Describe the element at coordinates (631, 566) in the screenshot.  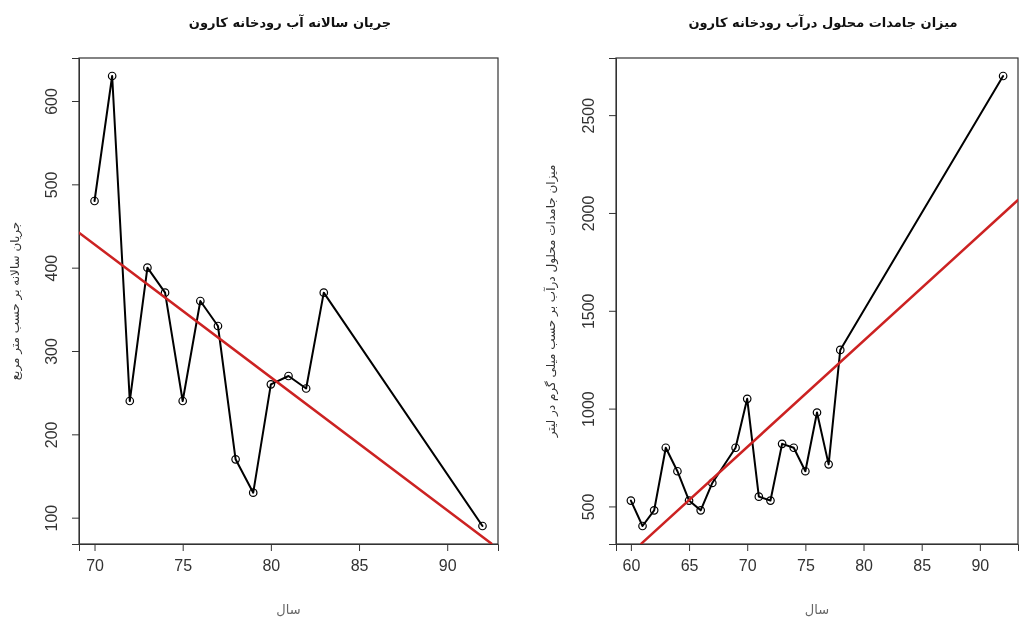
I see `x-tick-label: 60` at that location.